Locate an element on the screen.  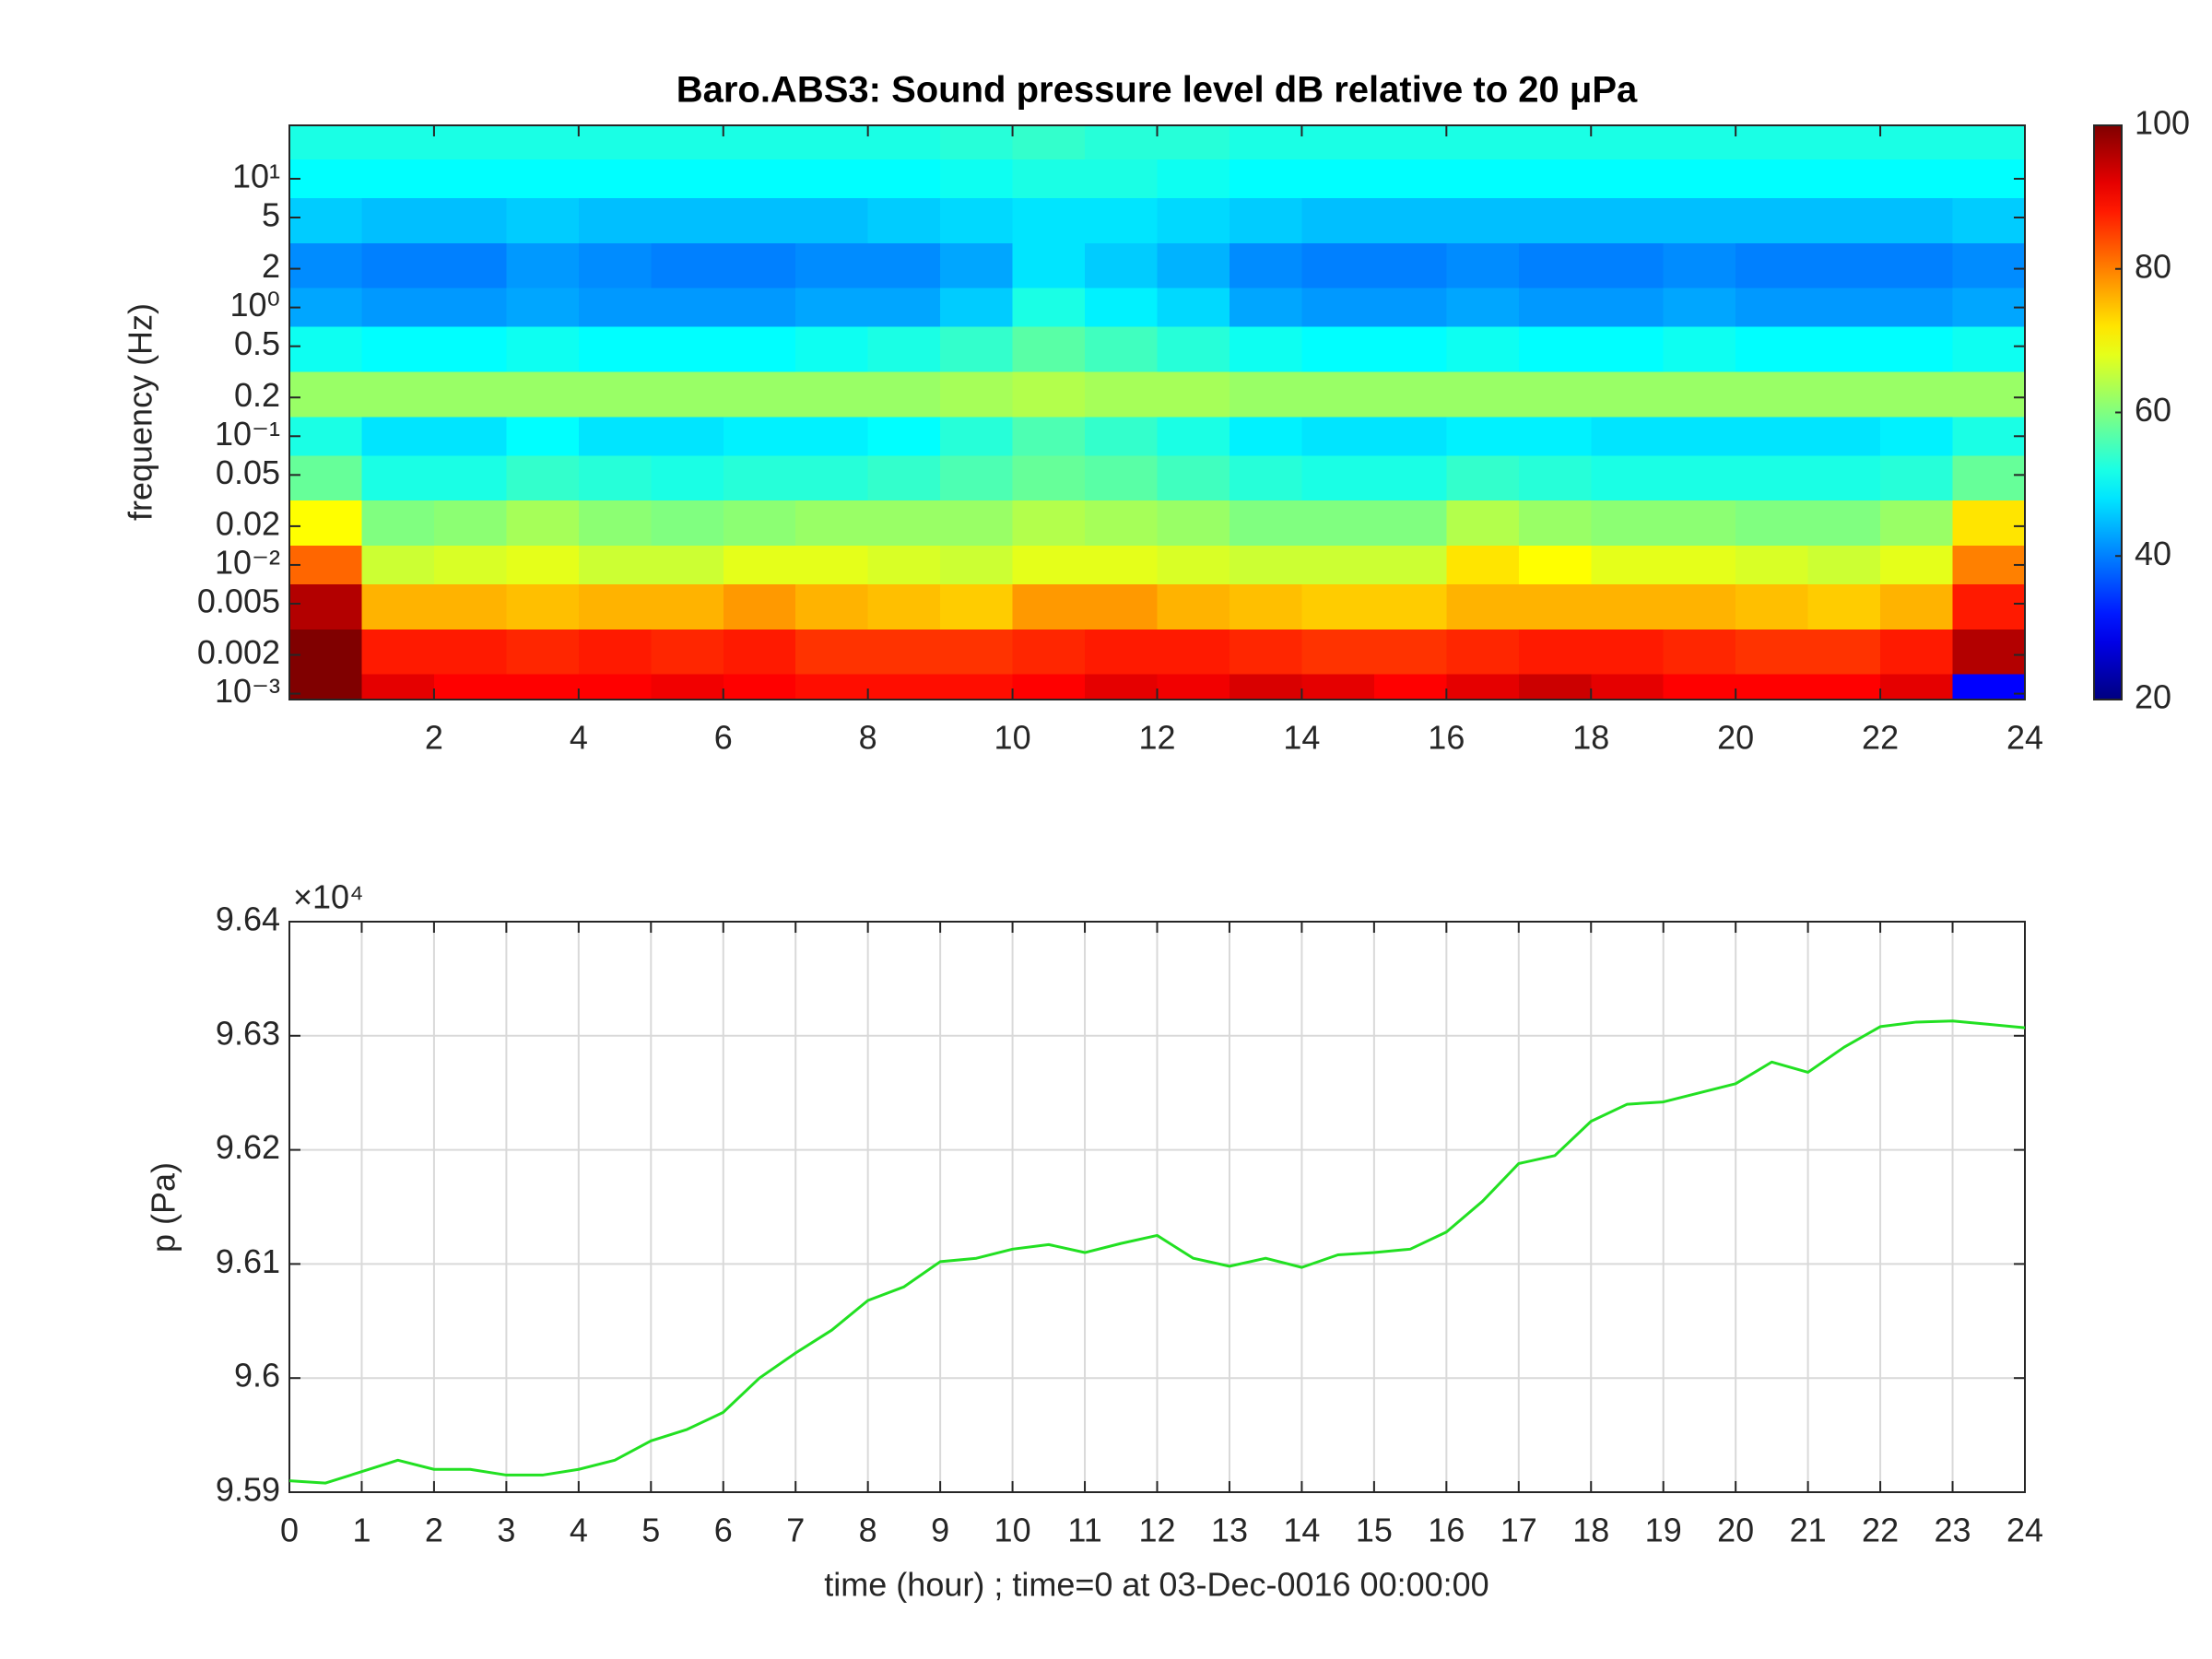
y-tick-label: 10¹ is located at coordinates (256, 175).